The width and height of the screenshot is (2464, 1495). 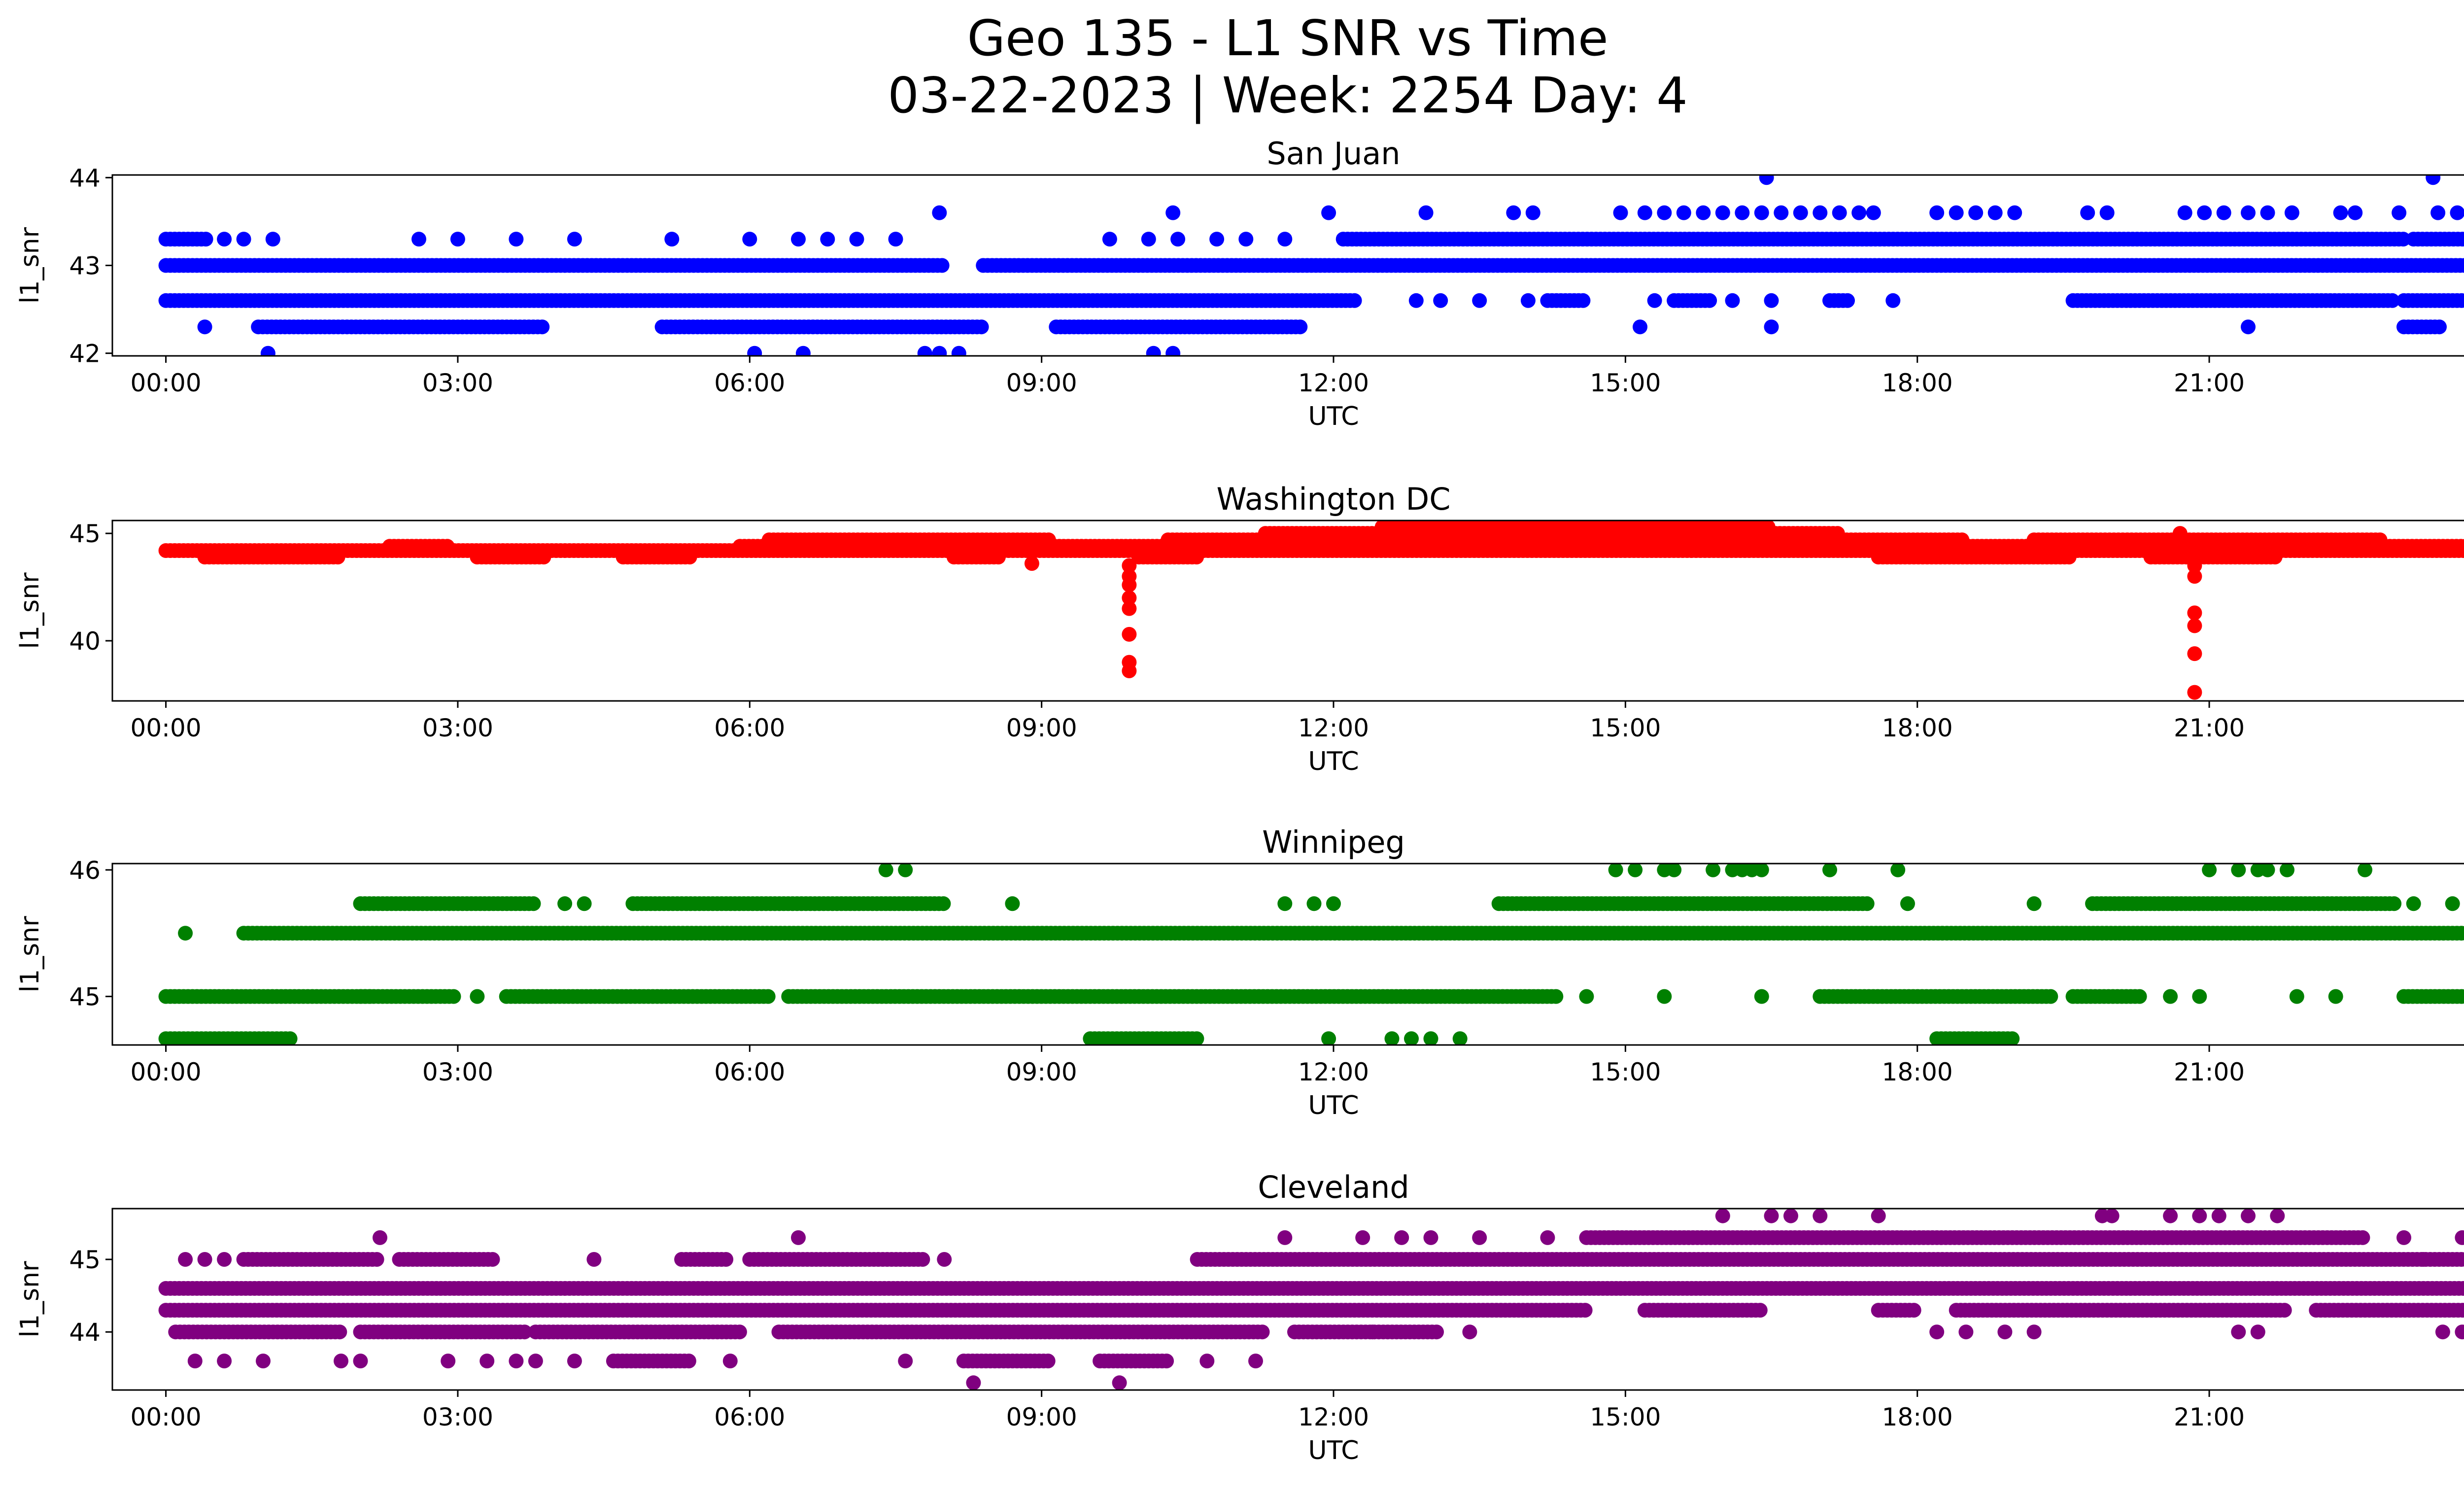 I want to click on y-axis-label: l1_snr, so click(x=30, y=610).